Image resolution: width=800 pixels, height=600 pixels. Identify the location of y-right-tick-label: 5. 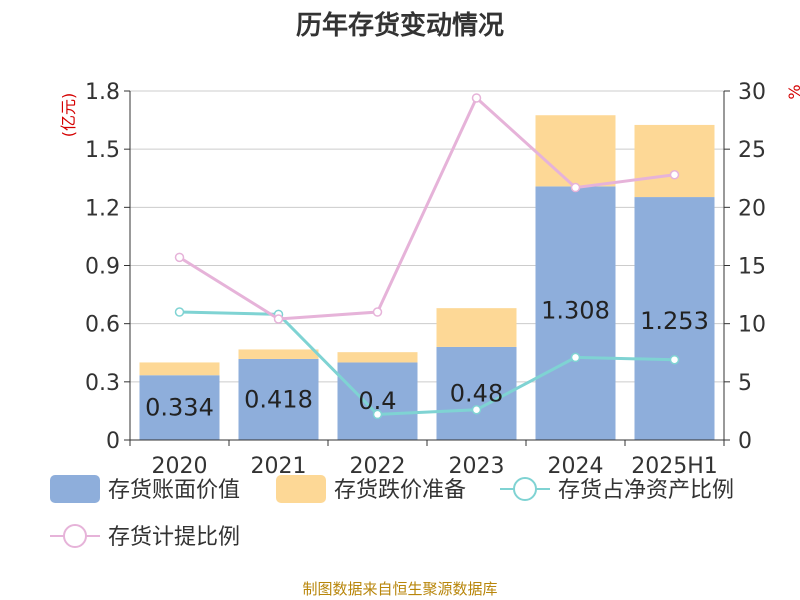
(745, 383).